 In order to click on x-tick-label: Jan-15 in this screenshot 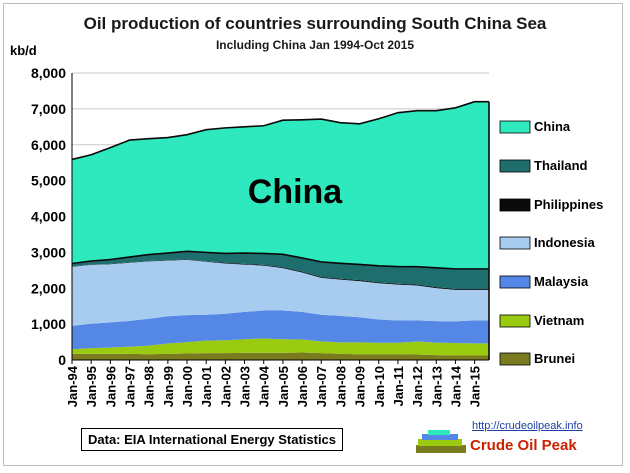, I will do `click(475, 386)`.